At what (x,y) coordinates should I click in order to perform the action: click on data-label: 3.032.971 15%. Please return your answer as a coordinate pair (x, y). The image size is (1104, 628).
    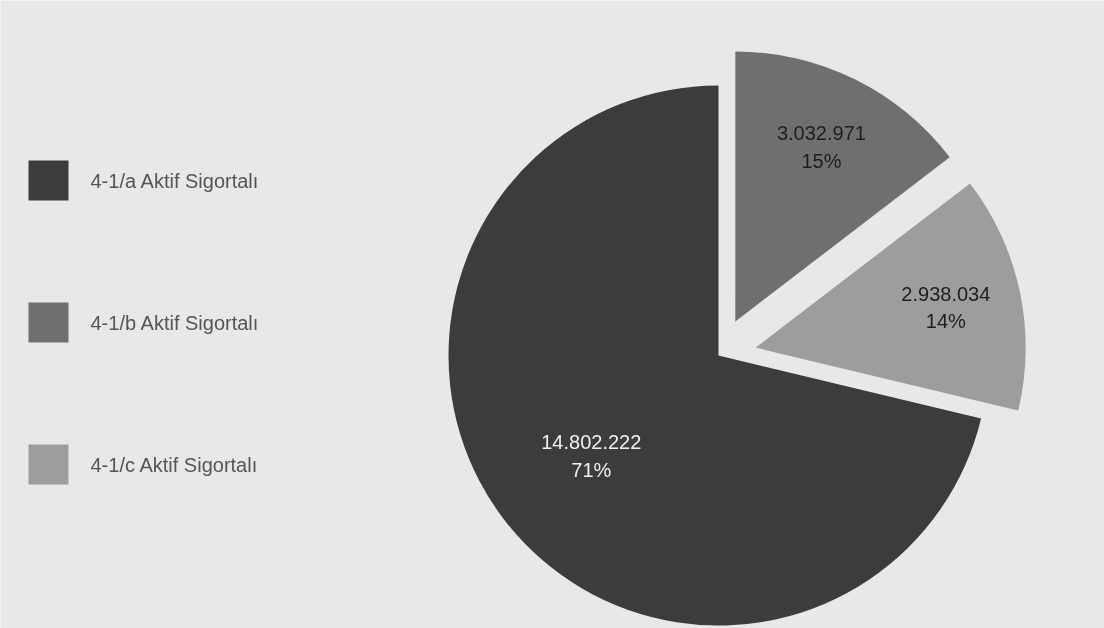
    Looking at the image, I should click on (821, 147).